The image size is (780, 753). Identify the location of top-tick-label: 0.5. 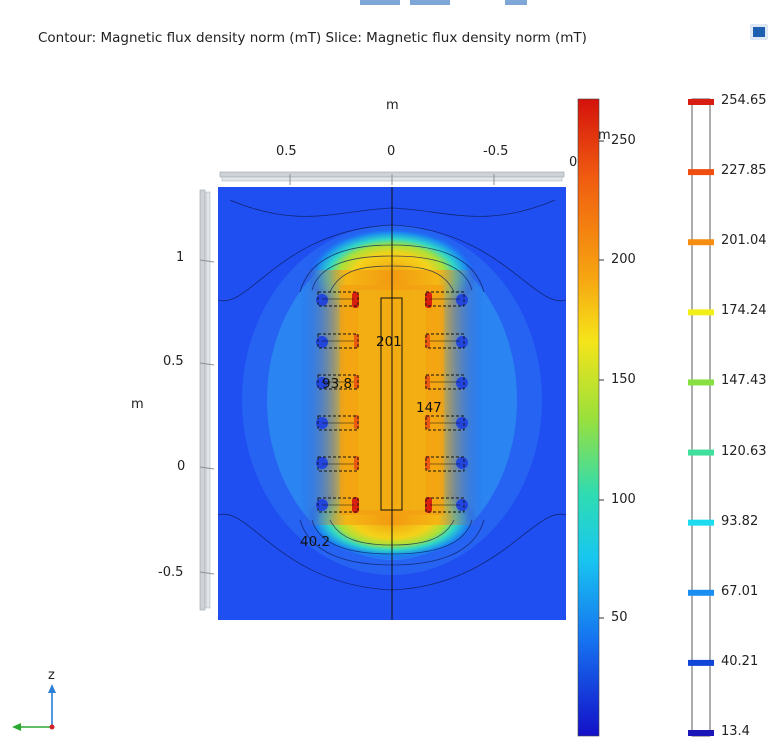
(286, 151).